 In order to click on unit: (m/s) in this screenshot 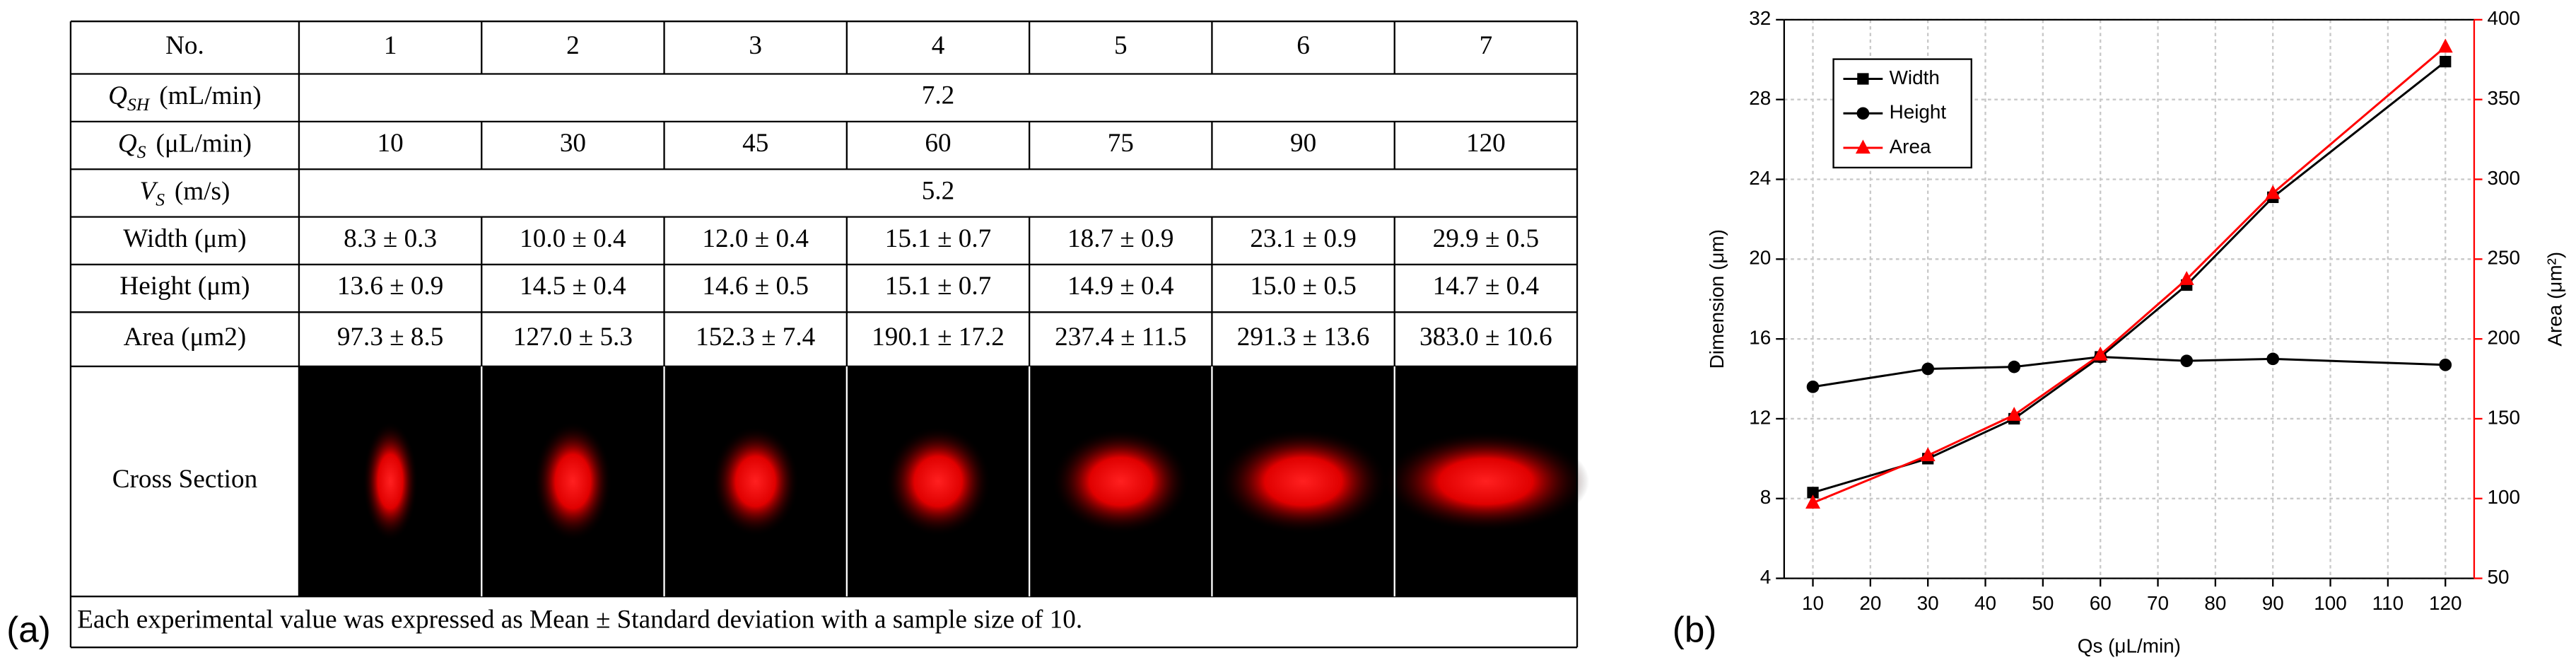, I will do `click(202, 190)`.